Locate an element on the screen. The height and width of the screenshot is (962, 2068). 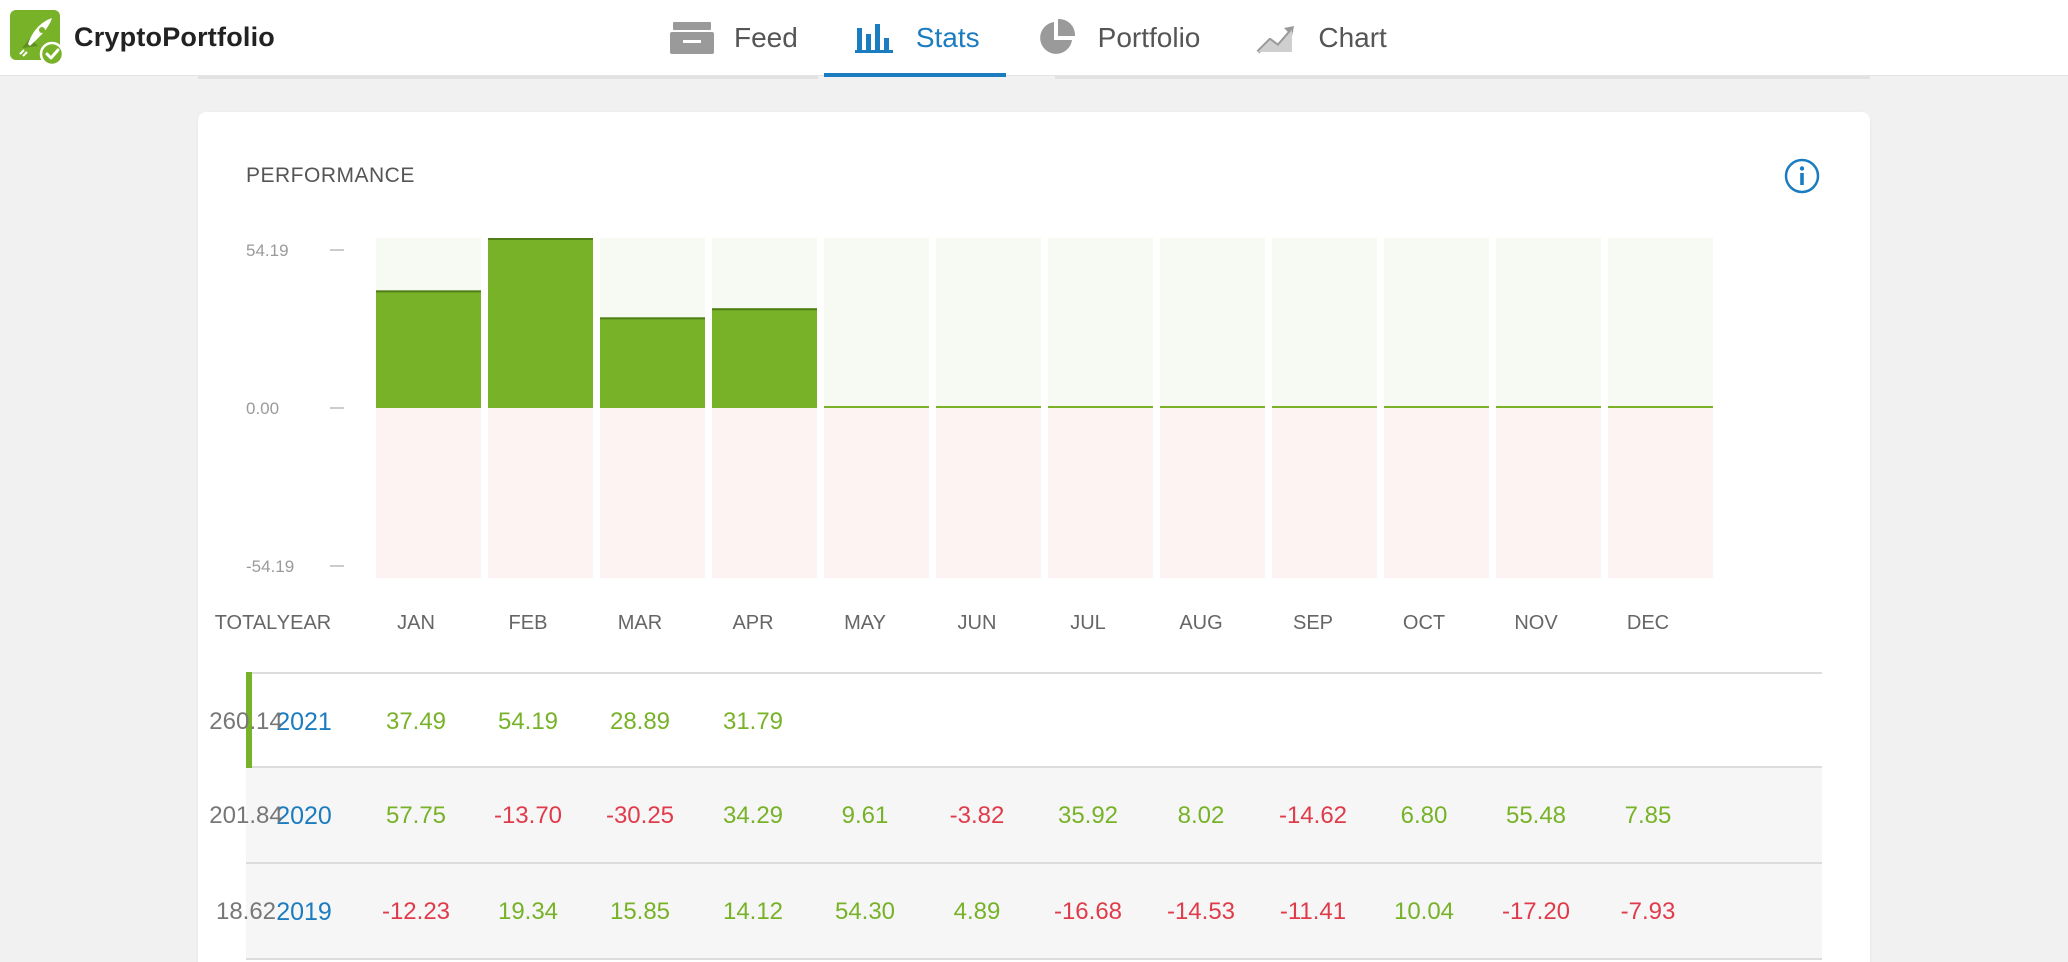
portfolio-icon is located at coordinates (1056, 38).